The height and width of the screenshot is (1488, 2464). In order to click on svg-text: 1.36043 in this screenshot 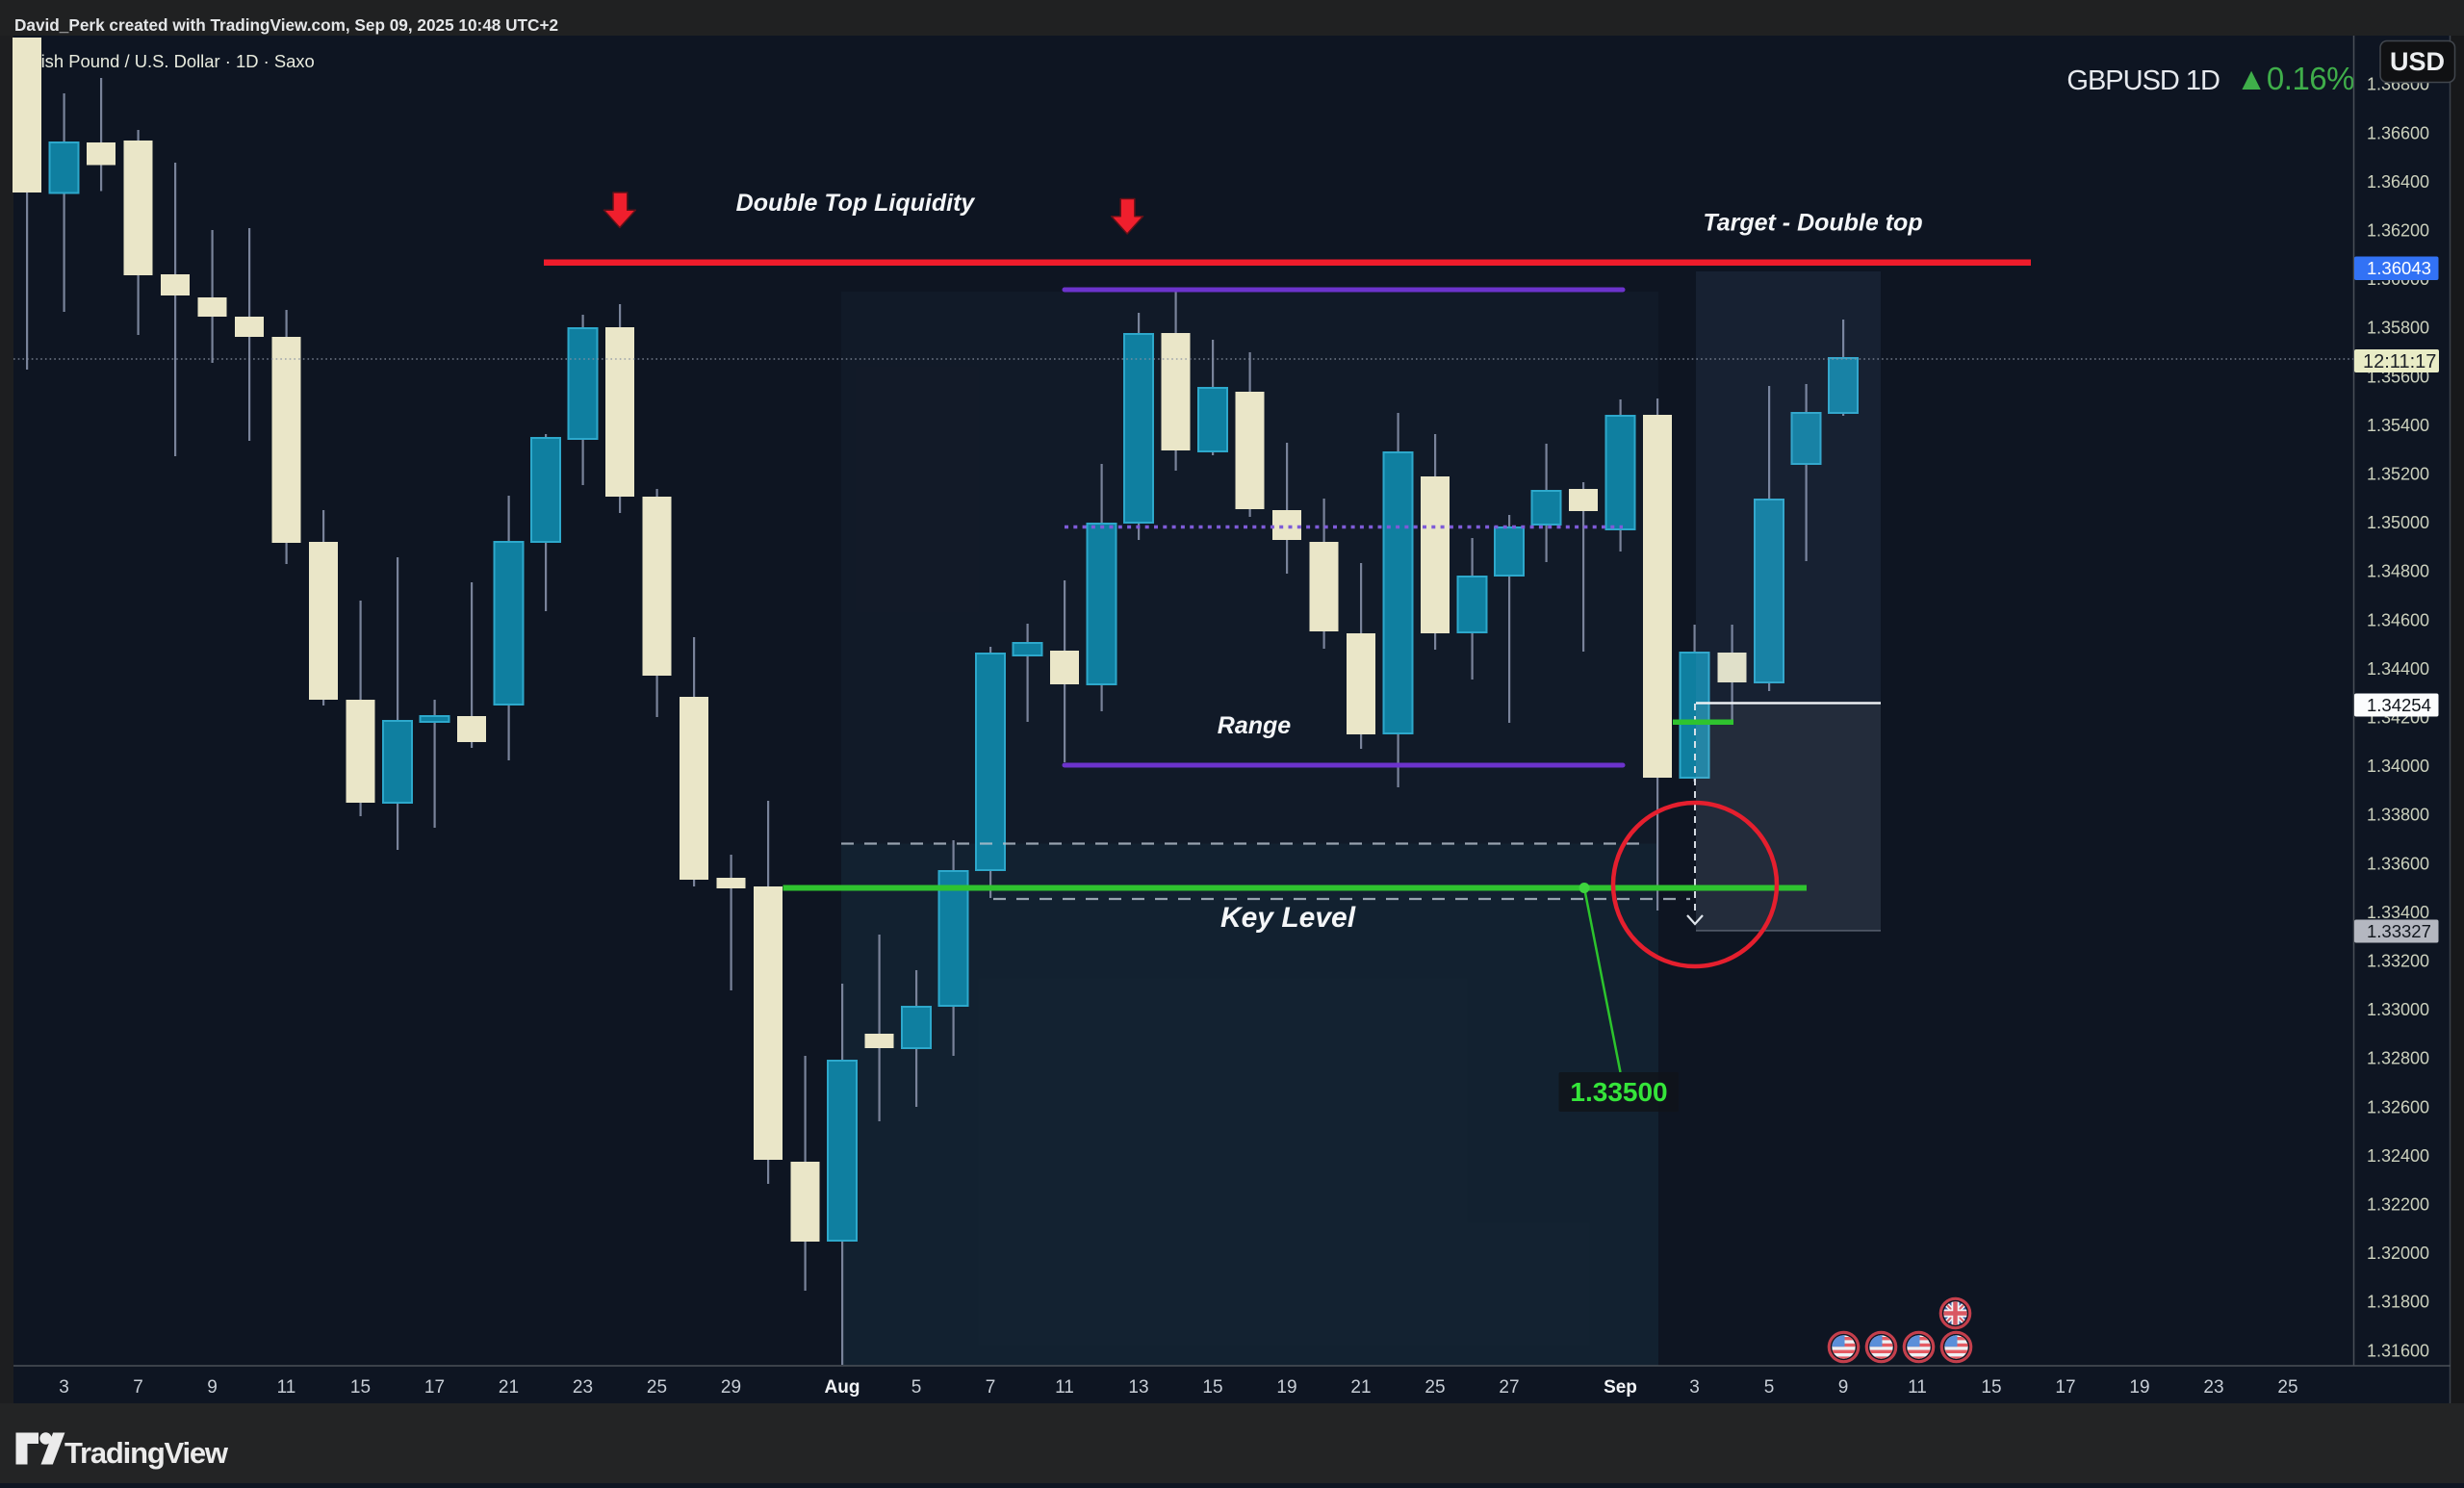, I will do `click(2399, 268)`.